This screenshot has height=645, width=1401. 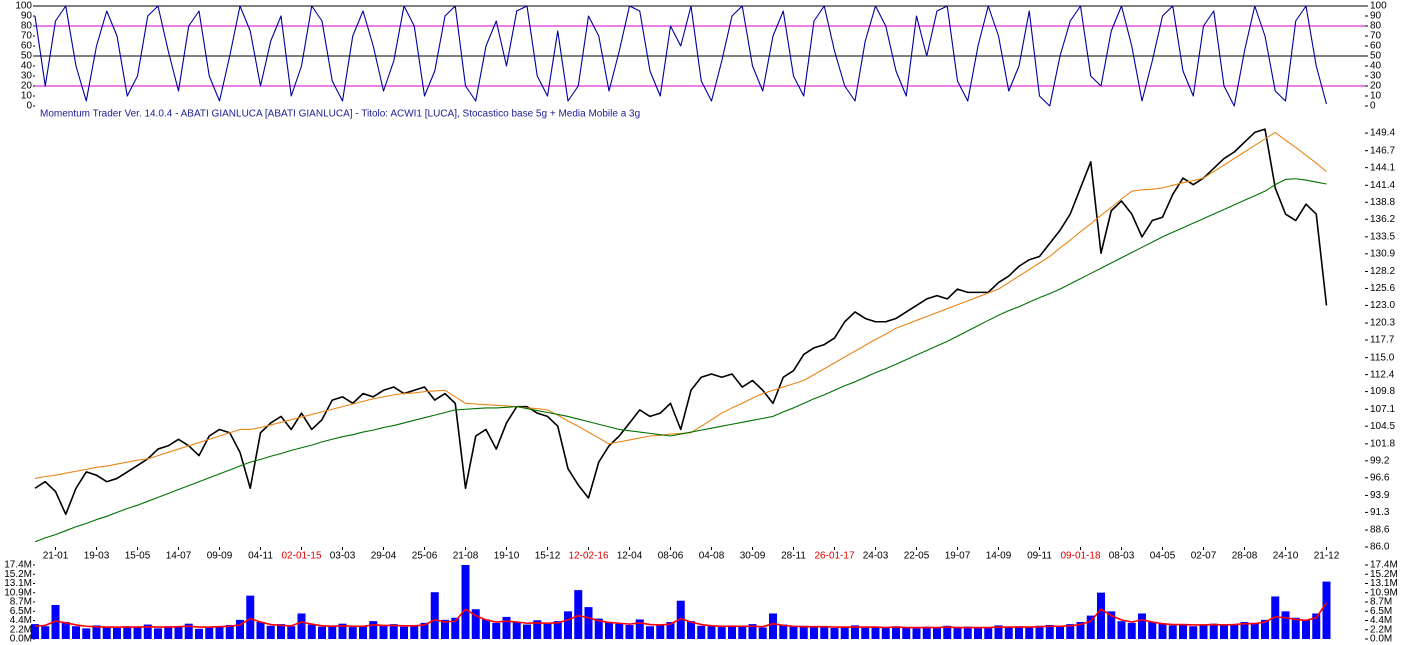 What do you see at coordinates (1163, 556) in the screenshot?
I see `x-tick-label: 04-05` at bounding box center [1163, 556].